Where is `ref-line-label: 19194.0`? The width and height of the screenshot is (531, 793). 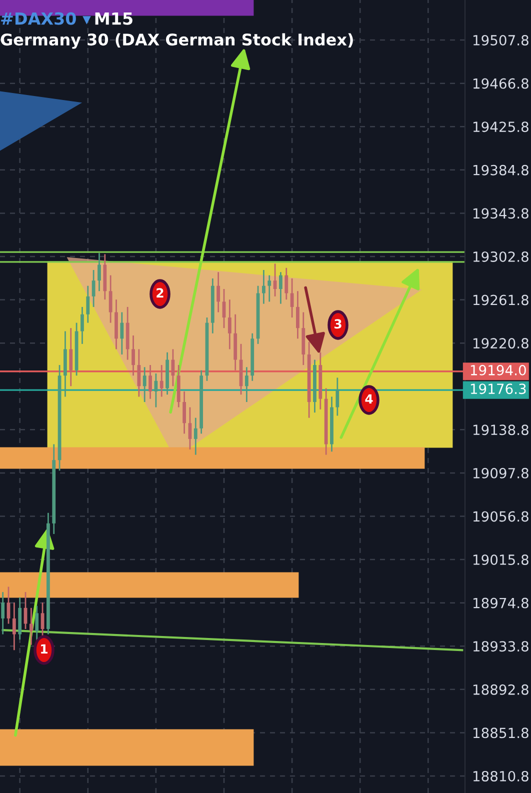
ref-line-label: 19194.0 is located at coordinates (498, 370).